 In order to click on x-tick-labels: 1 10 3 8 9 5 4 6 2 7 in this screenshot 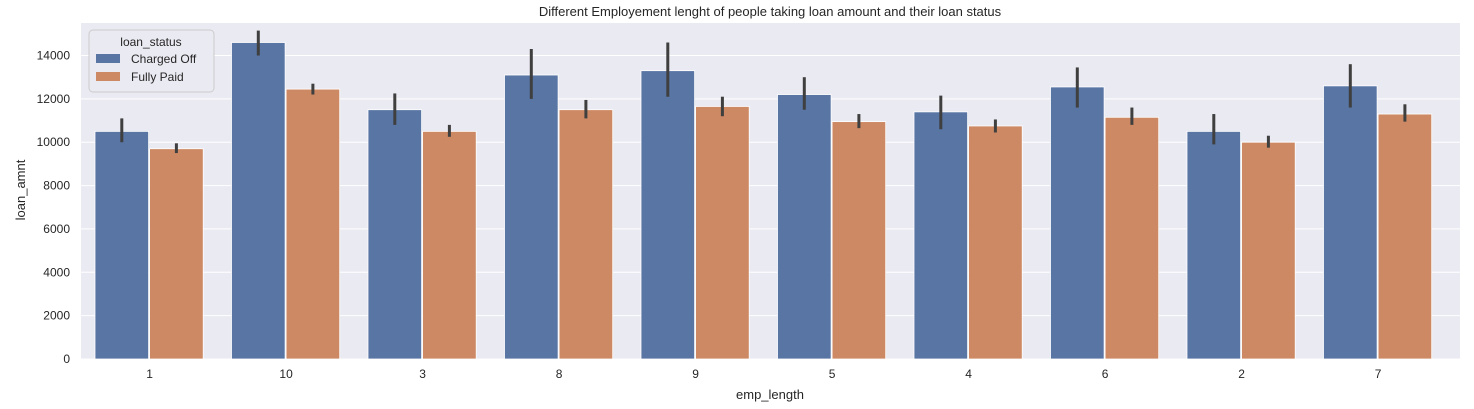, I will do `click(764, 374)`.